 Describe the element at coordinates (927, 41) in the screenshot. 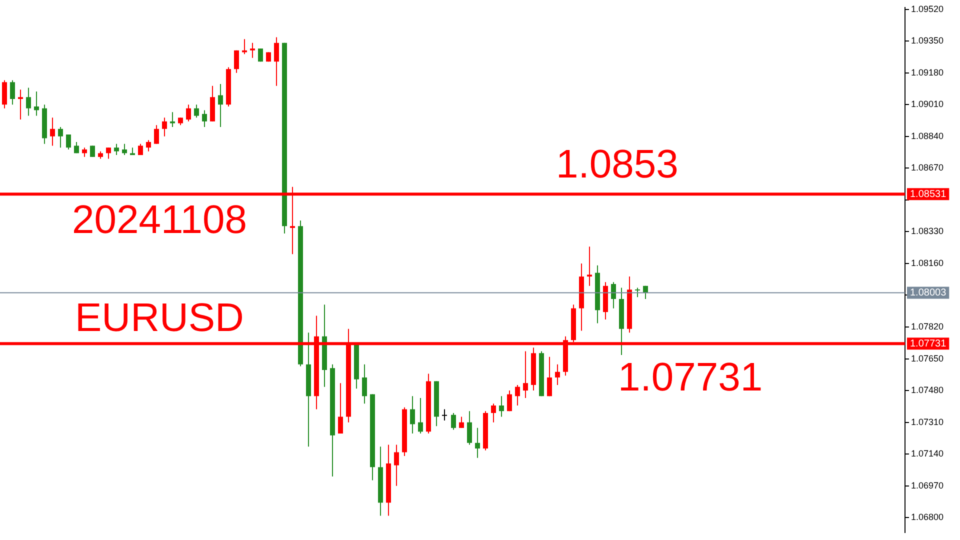

I see `y-tick-label: 1.09350` at that location.